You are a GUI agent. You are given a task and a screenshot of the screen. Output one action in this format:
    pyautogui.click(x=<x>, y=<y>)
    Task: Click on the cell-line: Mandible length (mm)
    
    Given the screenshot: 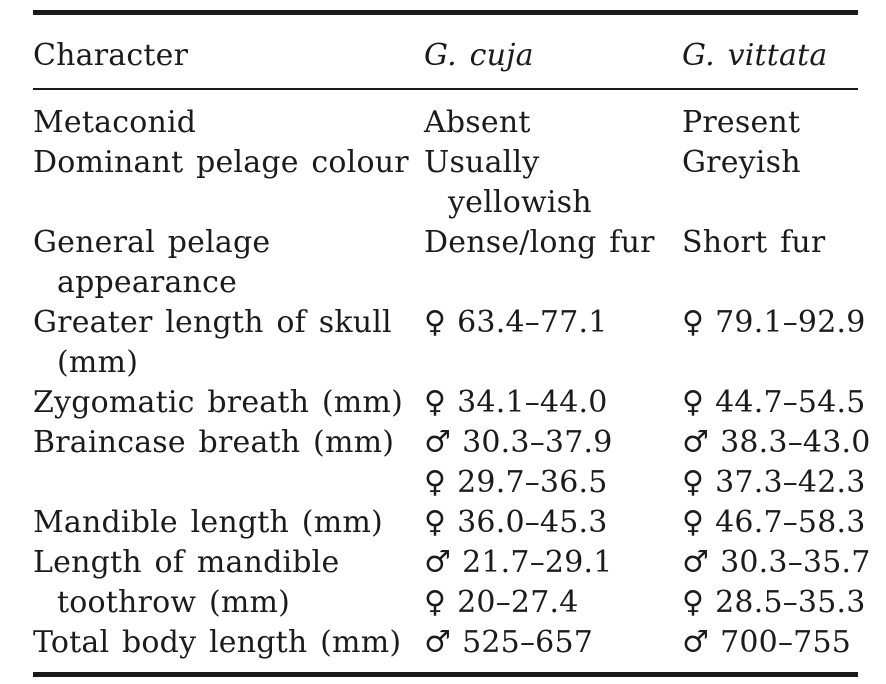 What is the action you would take?
    pyautogui.click(x=228, y=523)
    